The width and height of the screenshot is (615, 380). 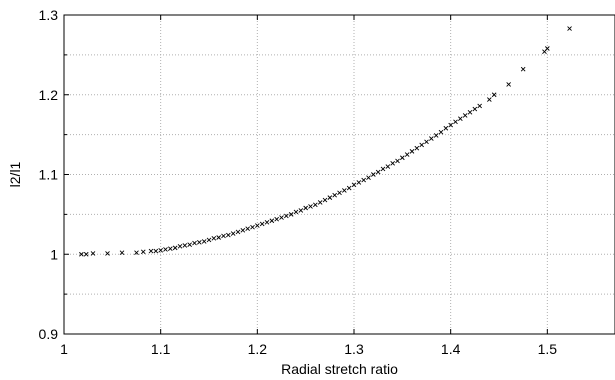 What do you see at coordinates (49, 95) in the screenshot?
I see `y-tick-label: 1.2` at bounding box center [49, 95].